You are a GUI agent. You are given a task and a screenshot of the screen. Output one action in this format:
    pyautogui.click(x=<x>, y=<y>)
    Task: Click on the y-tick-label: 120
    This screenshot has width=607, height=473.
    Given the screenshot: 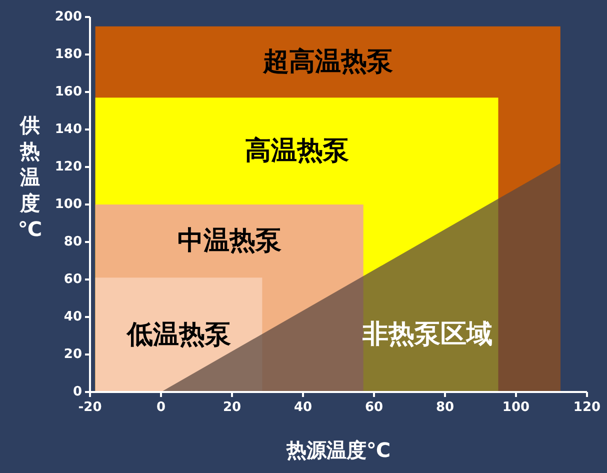 What is the action you would take?
    pyautogui.click(x=68, y=167)
    